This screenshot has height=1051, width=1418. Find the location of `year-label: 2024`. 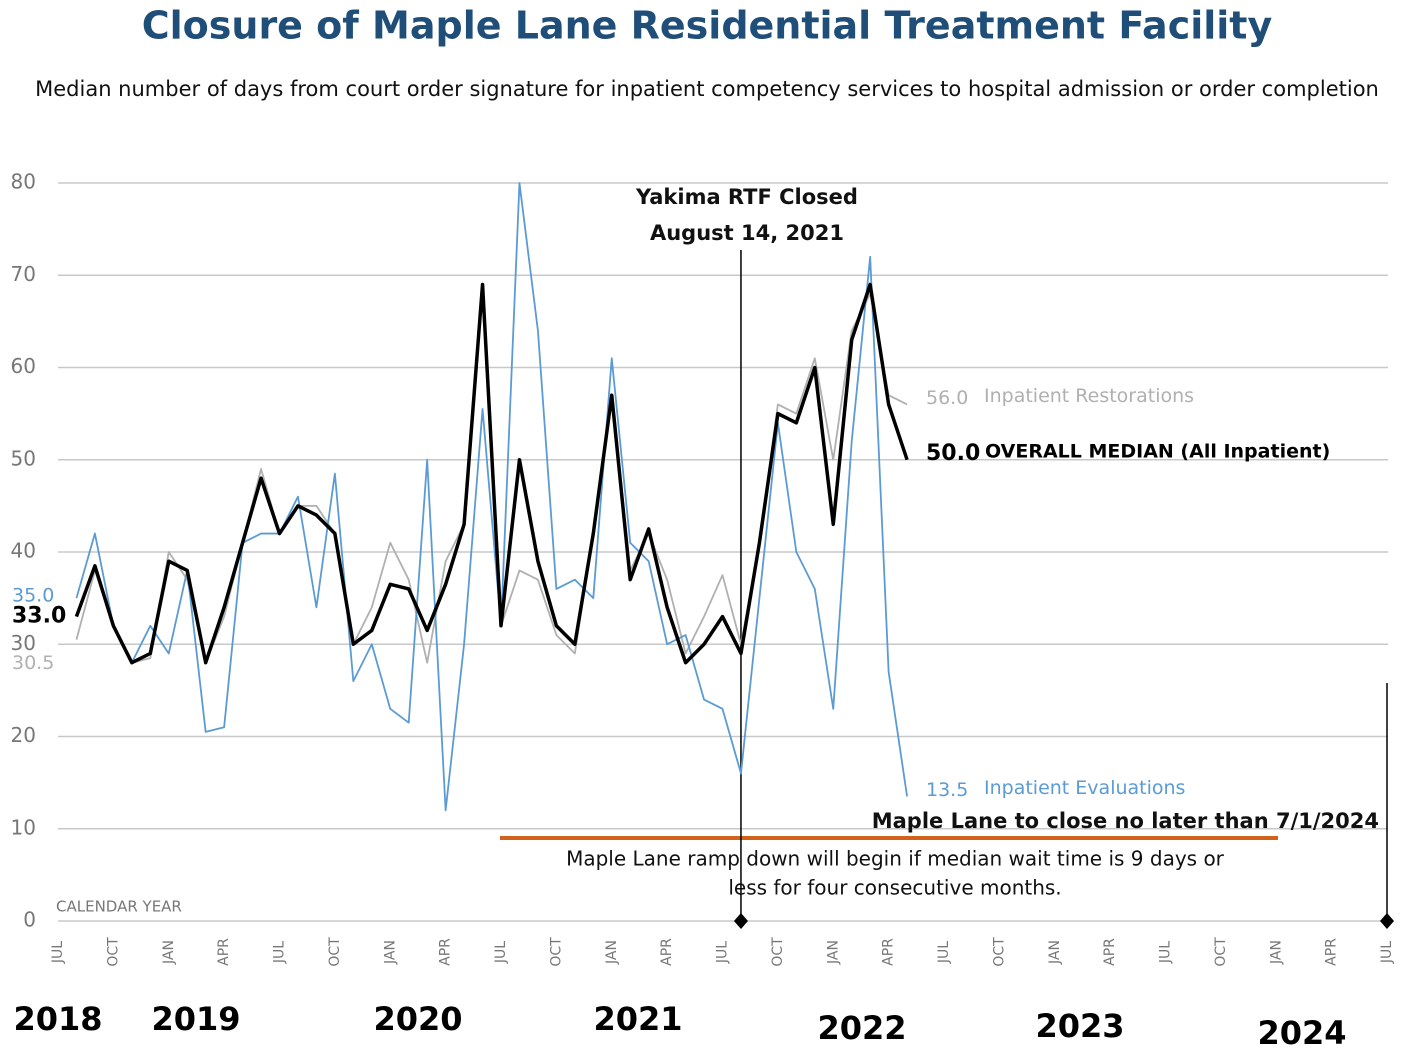

year-label: 2024 is located at coordinates (1301, 1032).